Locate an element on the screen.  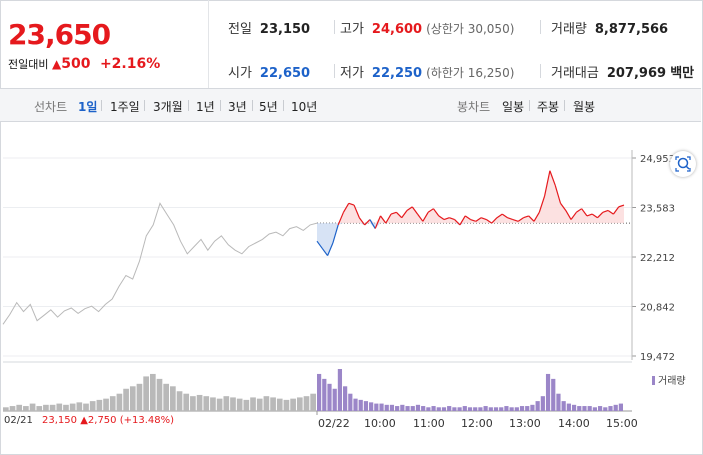
prev-close-value: 23,150 is located at coordinates (285, 29).